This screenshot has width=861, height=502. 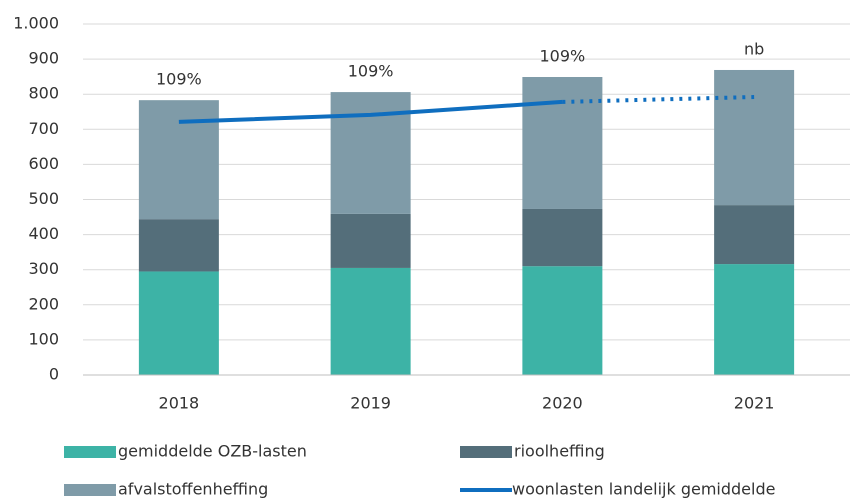 What do you see at coordinates (370, 111) in the screenshot?
I see `line-solid` at bounding box center [370, 111].